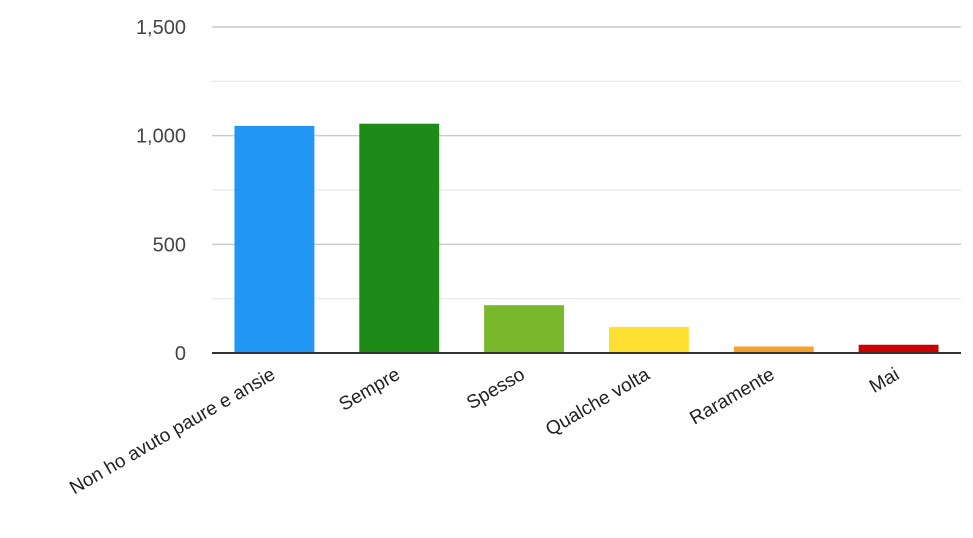 The height and width of the screenshot is (538, 973). I want to click on y-tick-label: 1,500, so click(161, 28).